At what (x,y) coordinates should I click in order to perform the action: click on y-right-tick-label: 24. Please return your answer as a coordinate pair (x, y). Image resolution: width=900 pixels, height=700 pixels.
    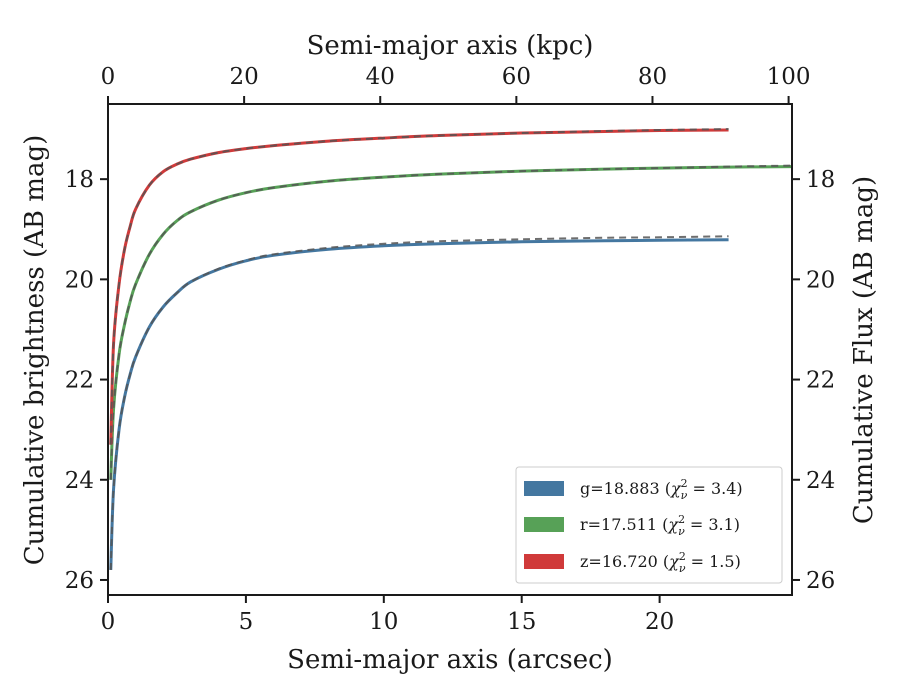
    Looking at the image, I should click on (820, 481).